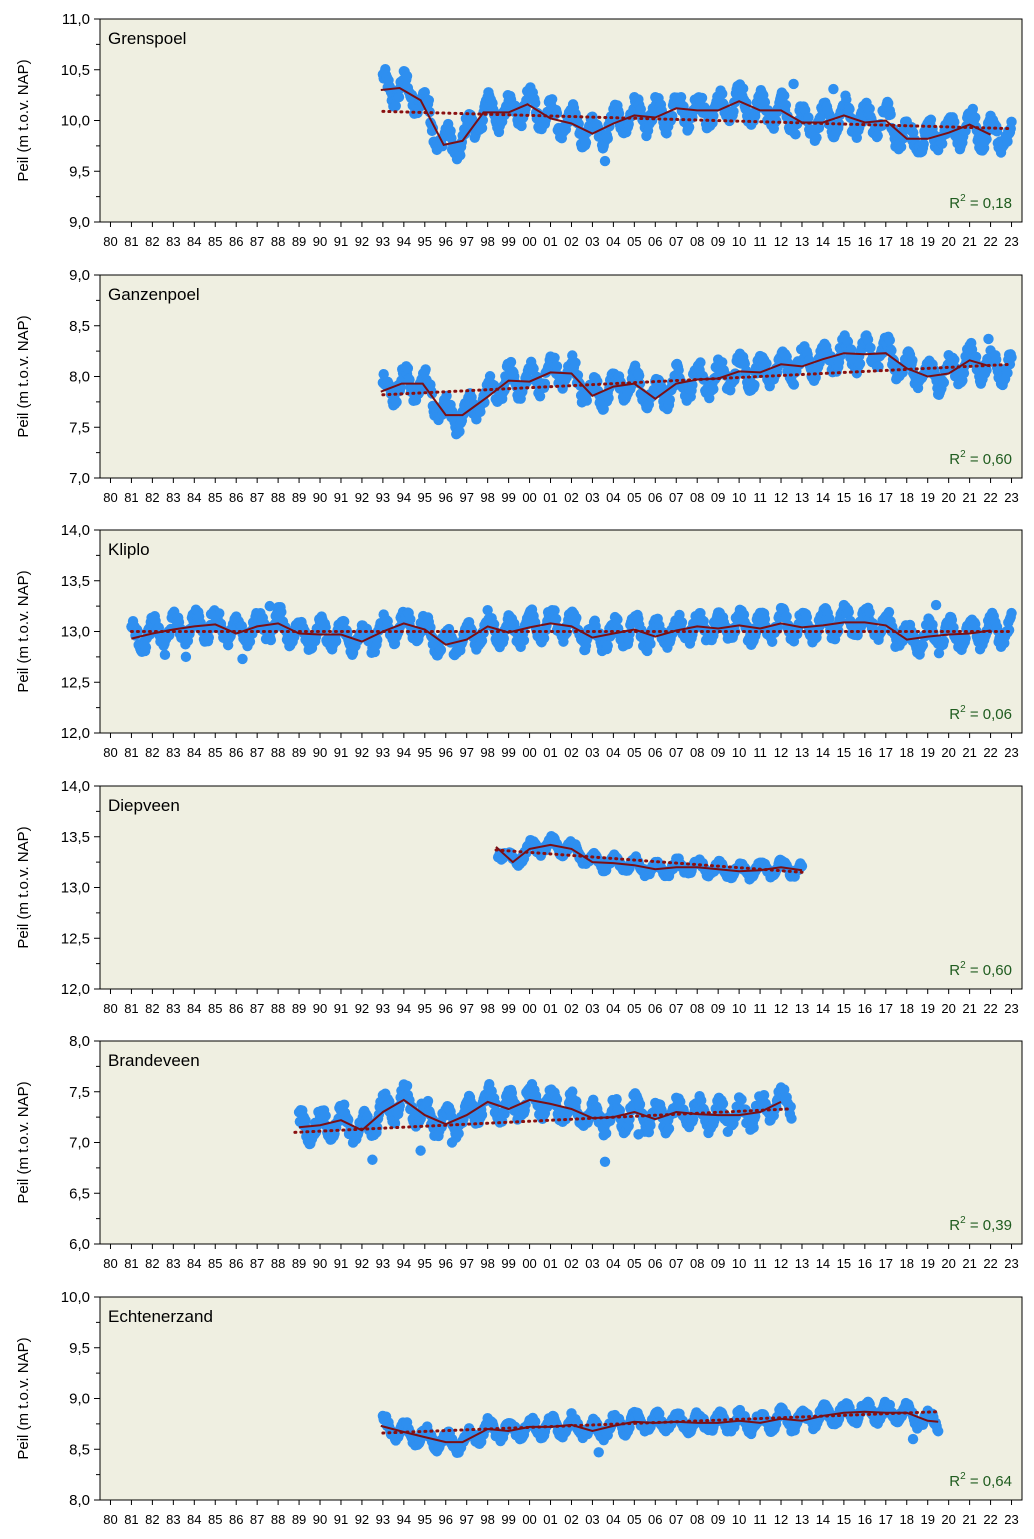  What do you see at coordinates (236, 752) in the screenshot?
I see `x-tick-label: 86` at bounding box center [236, 752].